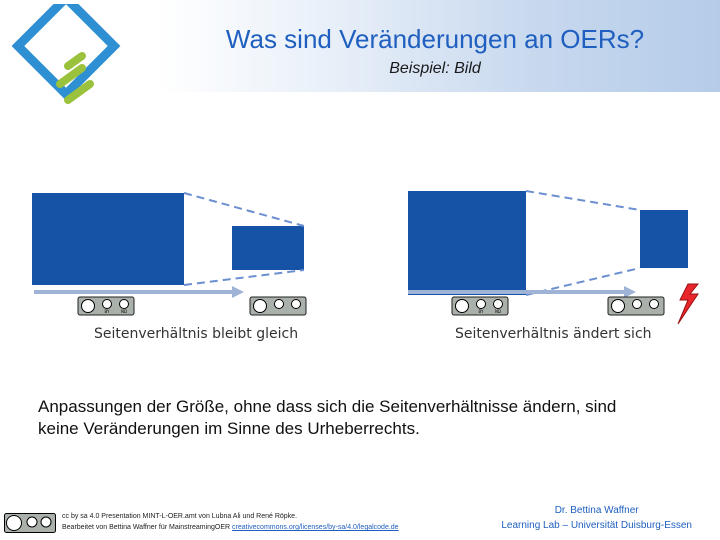 This screenshot has width=720, height=540. I want to click on cc-badge-left-resized, so click(278, 306).